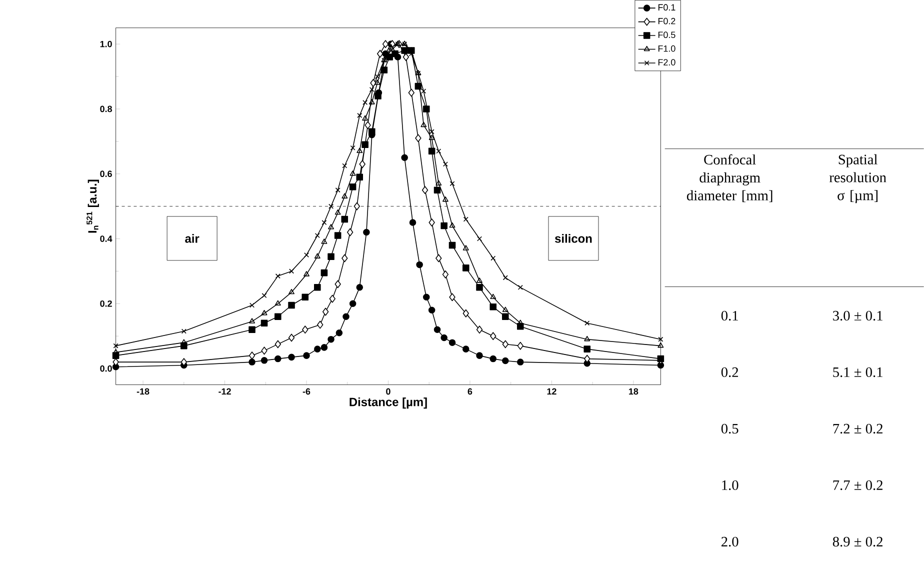 Image resolution: width=924 pixels, height=583 pixels. Describe the element at coordinates (388, 403) in the screenshot. I see `x-axis-title: Distance [µm]` at that location.